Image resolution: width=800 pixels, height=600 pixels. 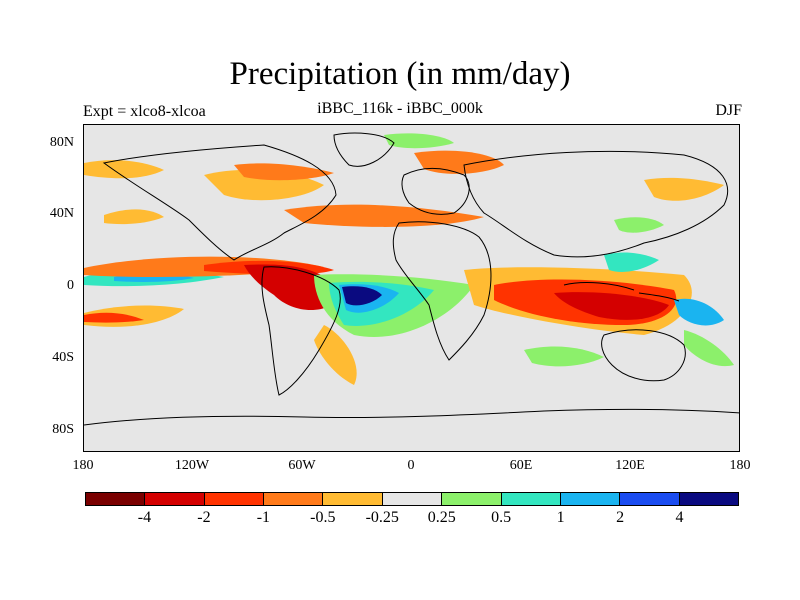 I want to click on lon-tick-label: 60W, so click(x=302, y=465).